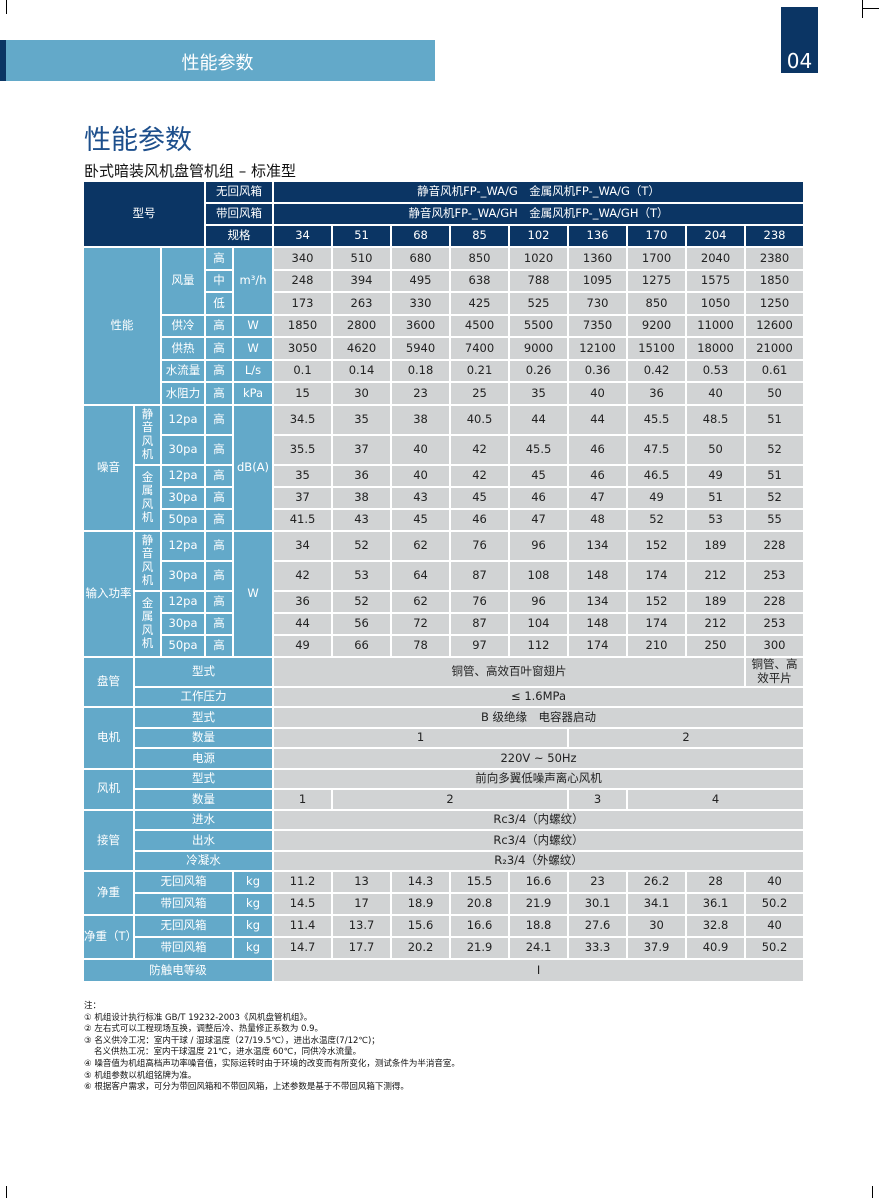  I want to click on value-cell: 45, so click(539, 475).